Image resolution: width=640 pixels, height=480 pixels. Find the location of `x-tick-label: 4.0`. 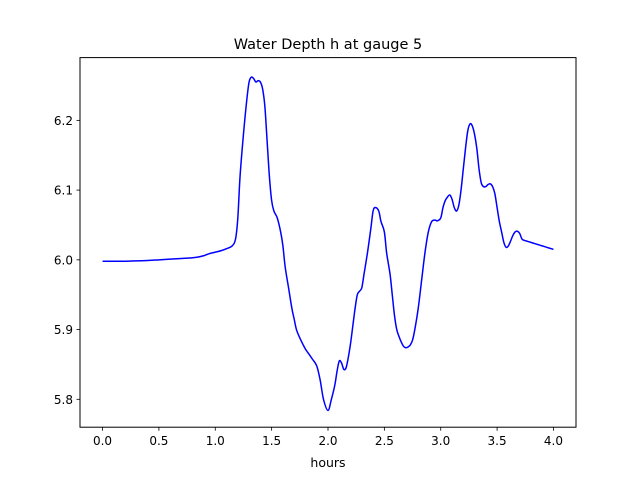

x-tick-label: 4.0 is located at coordinates (553, 441).